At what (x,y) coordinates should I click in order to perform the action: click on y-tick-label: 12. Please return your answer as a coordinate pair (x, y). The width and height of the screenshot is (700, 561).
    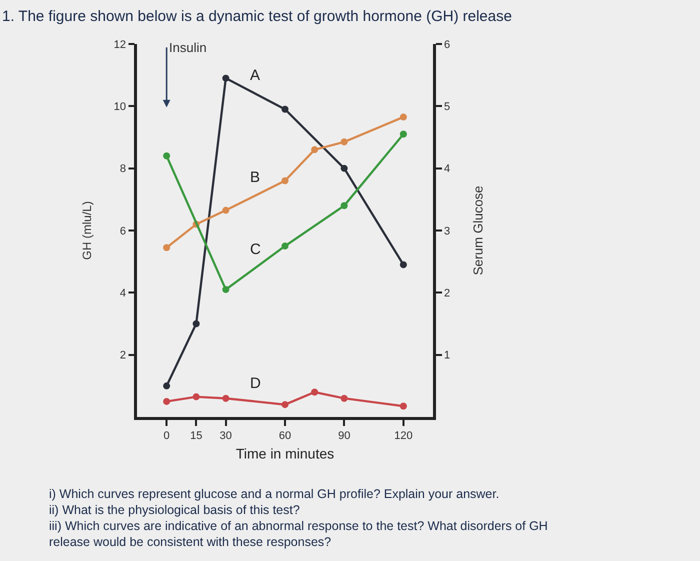
    Looking at the image, I should click on (120, 44).